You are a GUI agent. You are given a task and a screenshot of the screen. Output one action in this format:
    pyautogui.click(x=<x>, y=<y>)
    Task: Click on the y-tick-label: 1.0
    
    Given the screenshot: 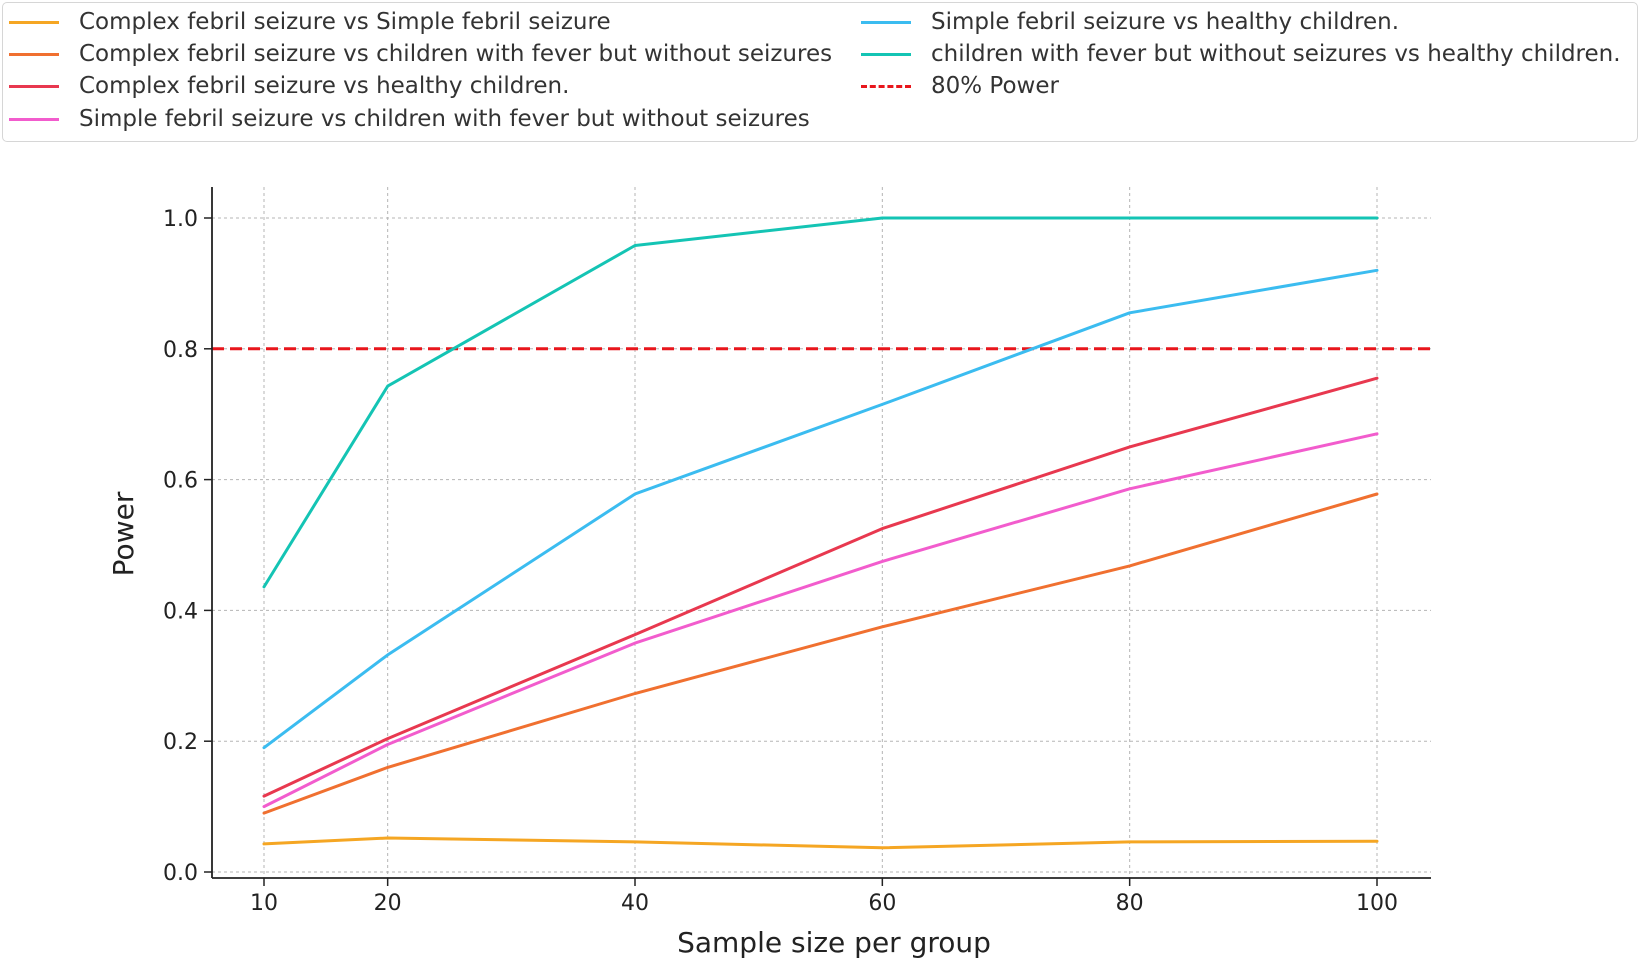 What is the action you would take?
    pyautogui.click(x=180, y=219)
    